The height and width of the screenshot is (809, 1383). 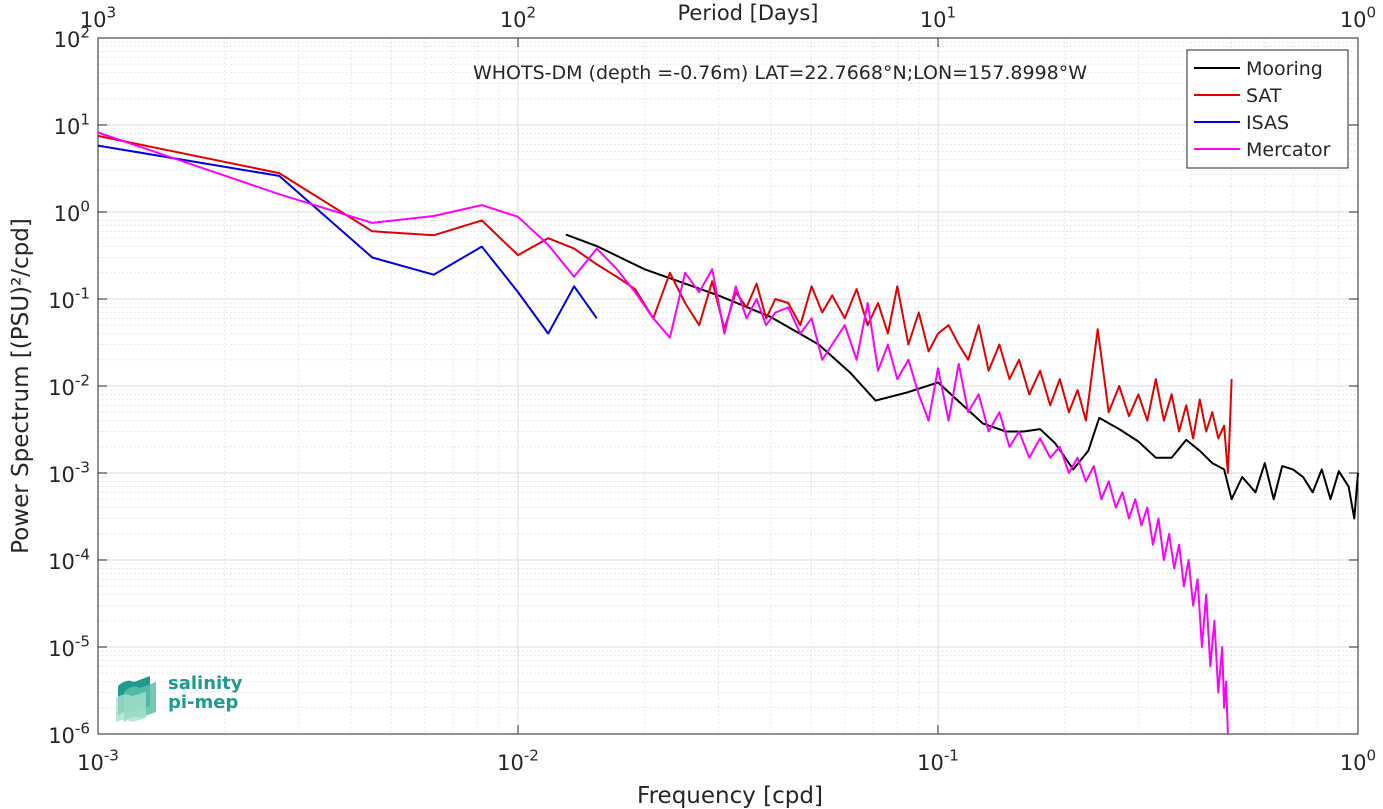 I want to click on y-tick-label: 10⁻³, so click(x=69, y=473).